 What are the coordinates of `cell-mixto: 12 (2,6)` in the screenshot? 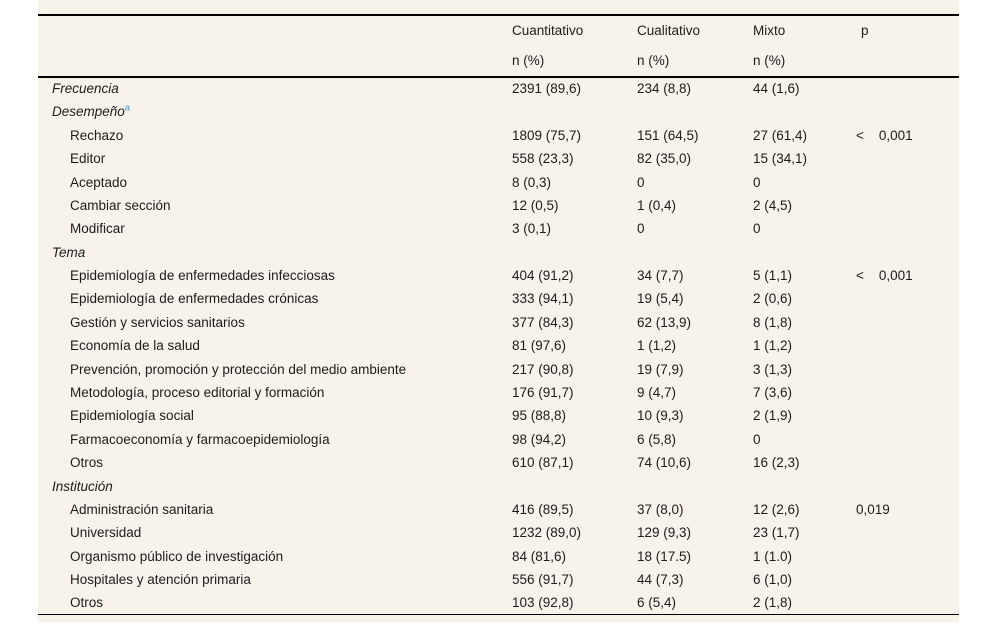 It's located at (776, 509).